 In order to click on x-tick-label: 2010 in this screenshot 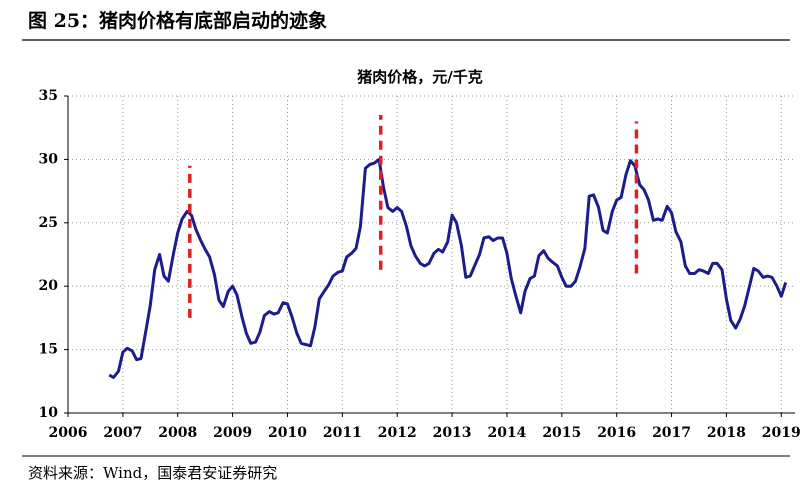, I will do `click(287, 433)`.